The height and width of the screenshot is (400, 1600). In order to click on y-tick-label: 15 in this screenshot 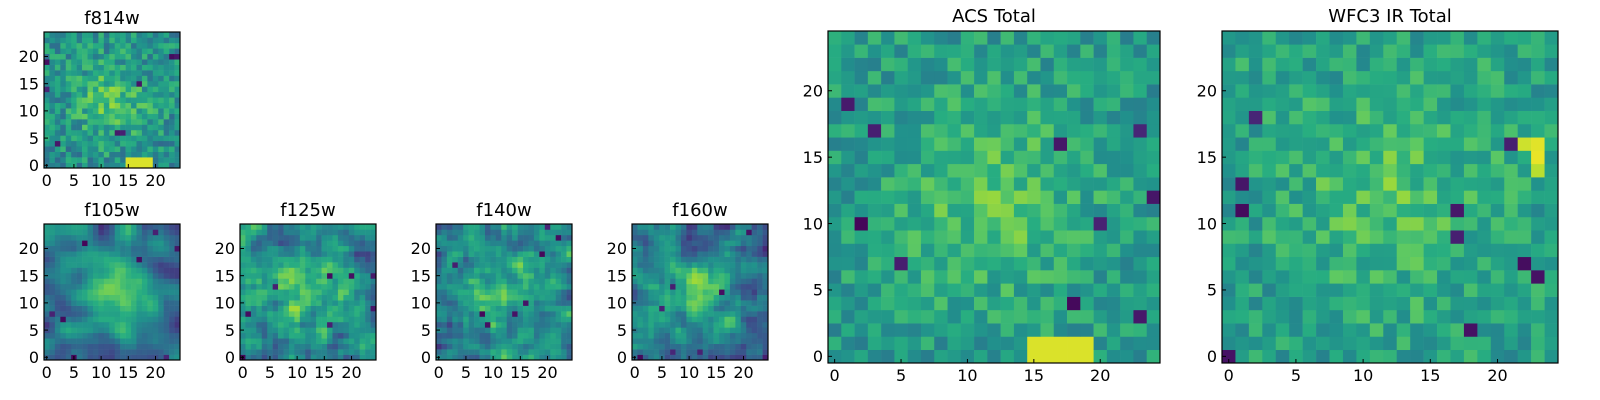, I will do `click(225, 275)`.